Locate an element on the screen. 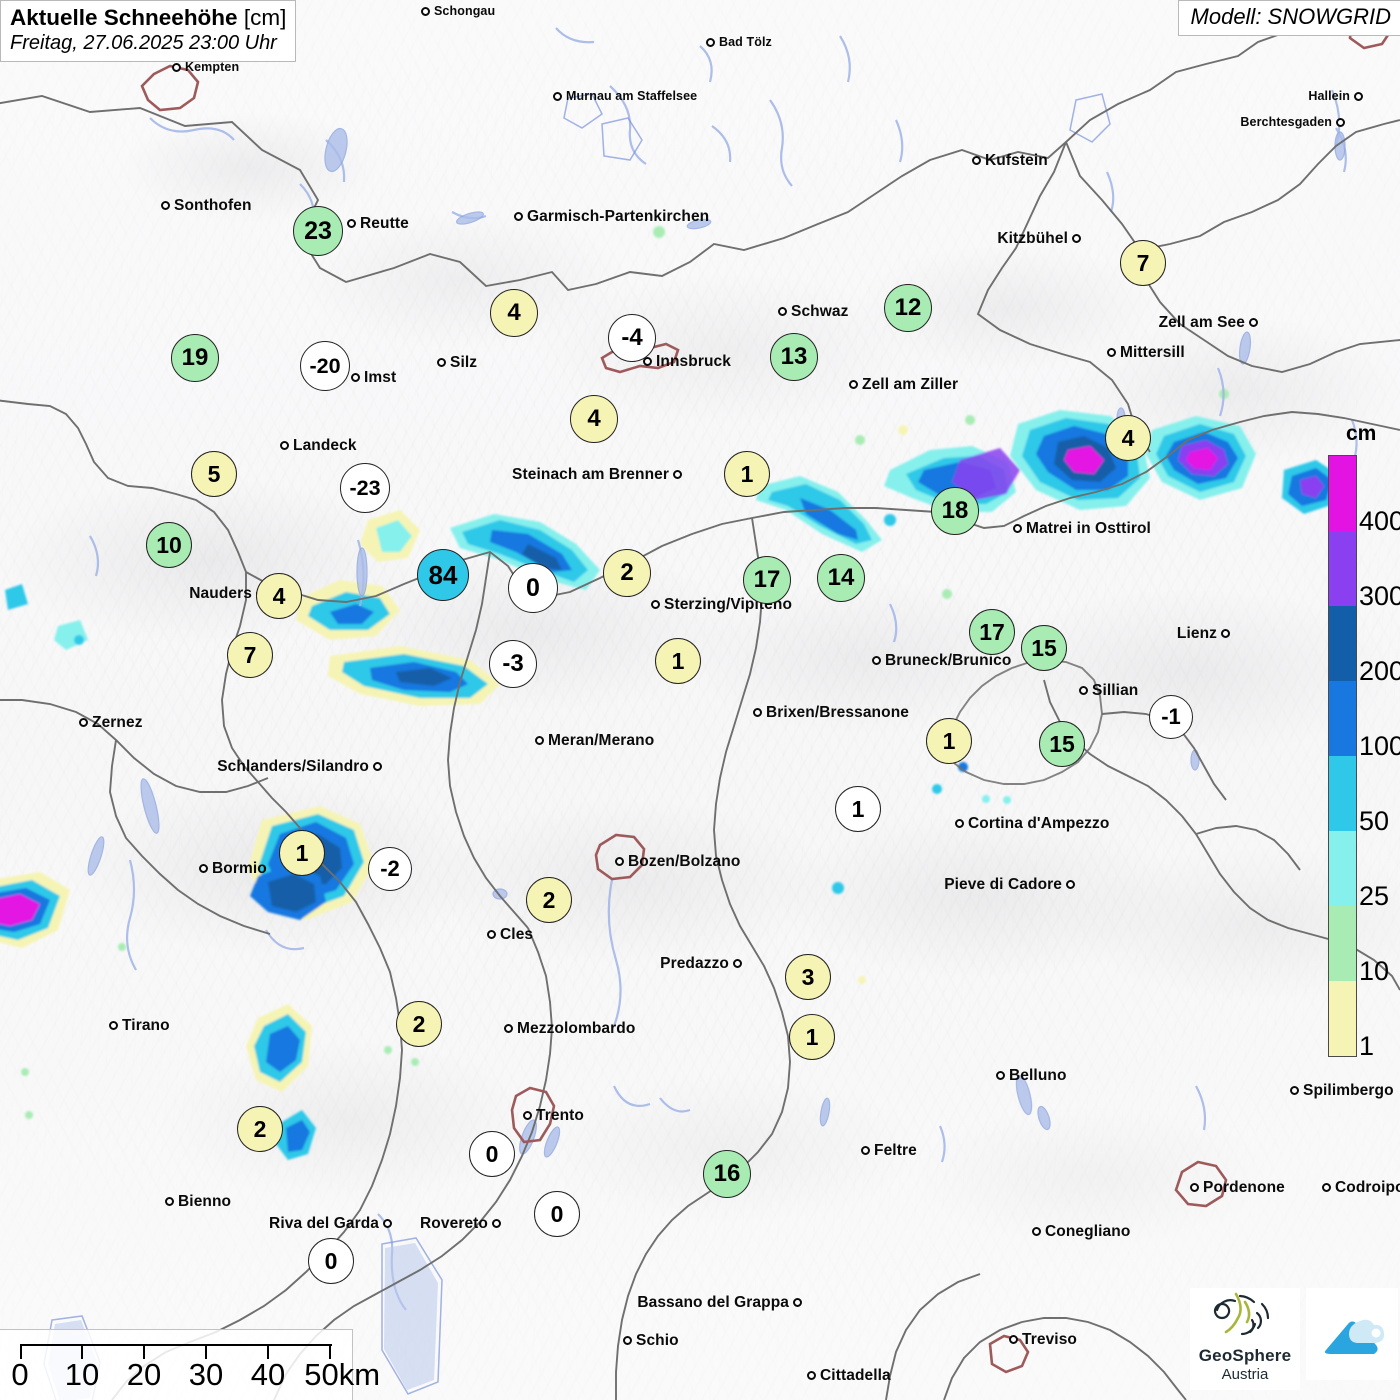  city-label: Pordenone is located at coordinates (1237, 1188).